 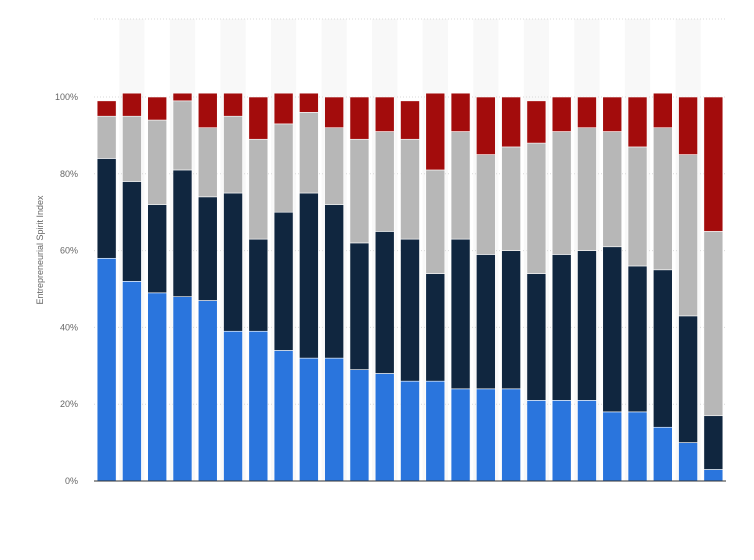 What do you see at coordinates (66, 289) in the screenshot?
I see `y-axis-tick-labels: 0% 20% 40% 60% 80% 100%` at bounding box center [66, 289].